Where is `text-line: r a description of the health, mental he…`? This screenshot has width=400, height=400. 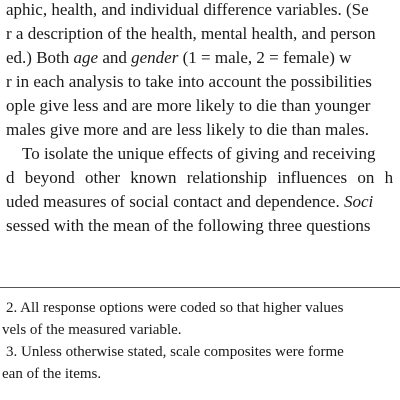
text-line: r a description of the health, mental he… is located at coordinates (191, 33).